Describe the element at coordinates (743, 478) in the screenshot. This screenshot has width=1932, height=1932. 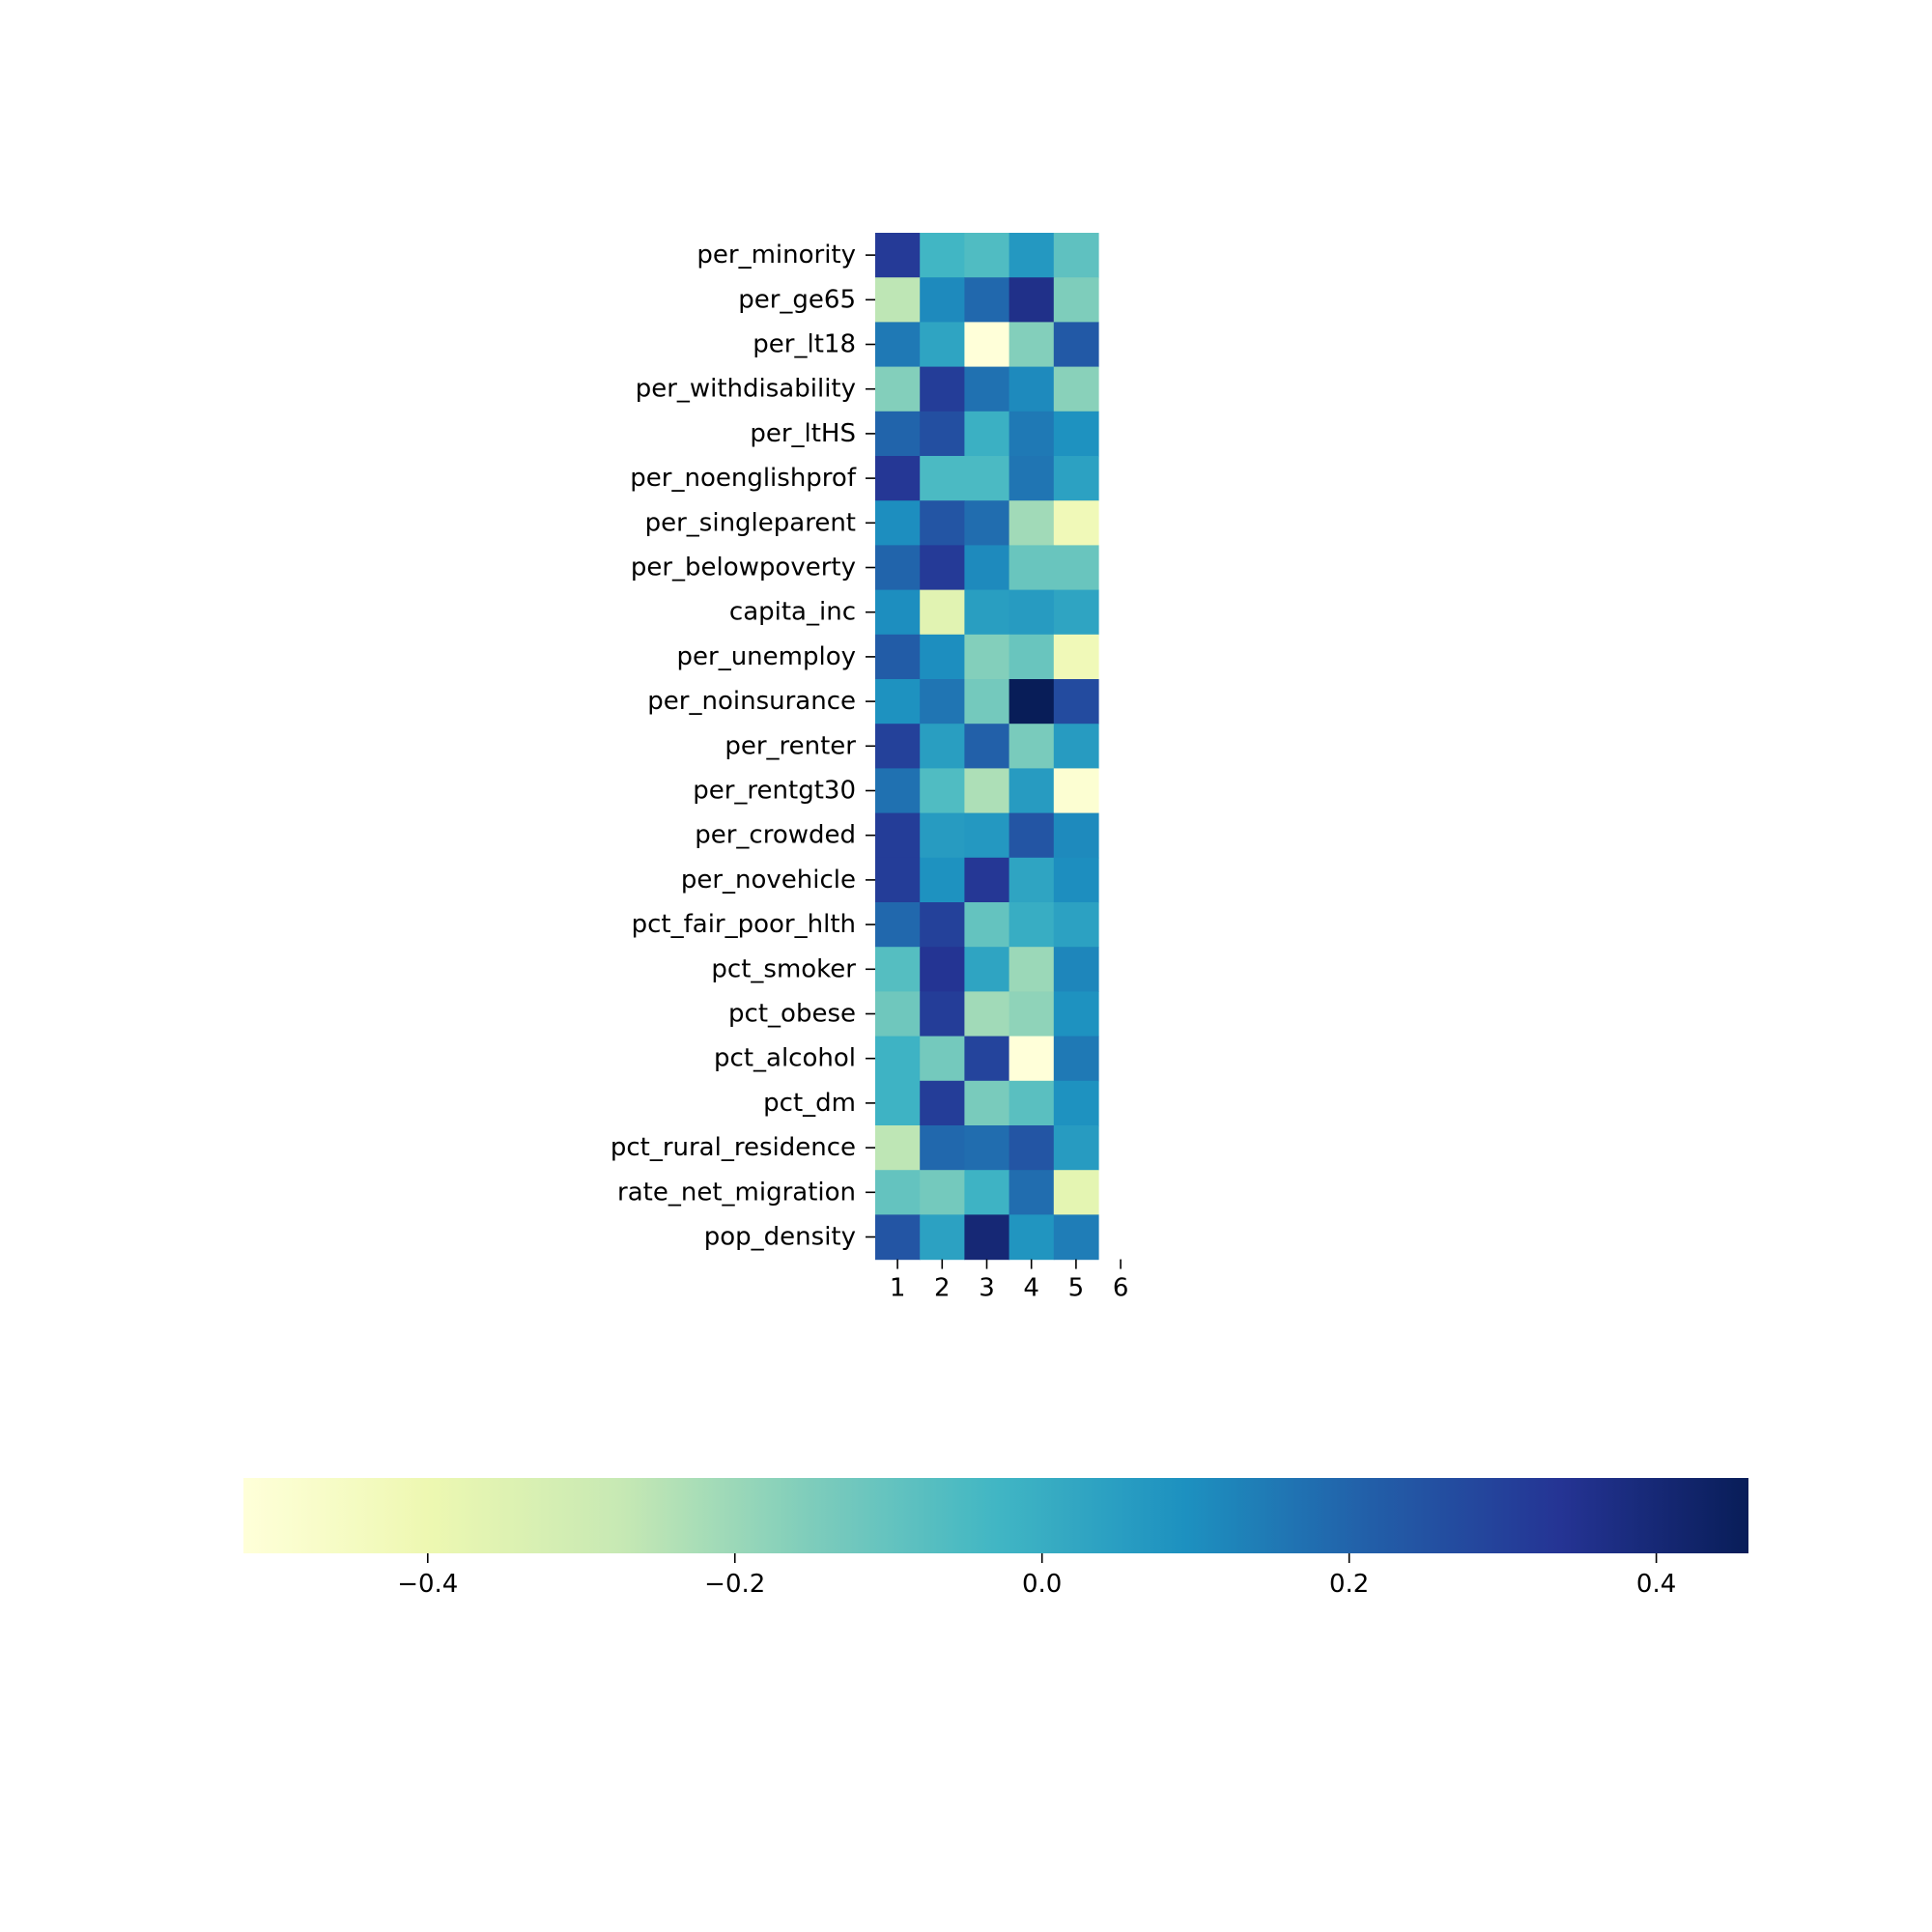
I see `row-label: per_noenglishprof` at that location.